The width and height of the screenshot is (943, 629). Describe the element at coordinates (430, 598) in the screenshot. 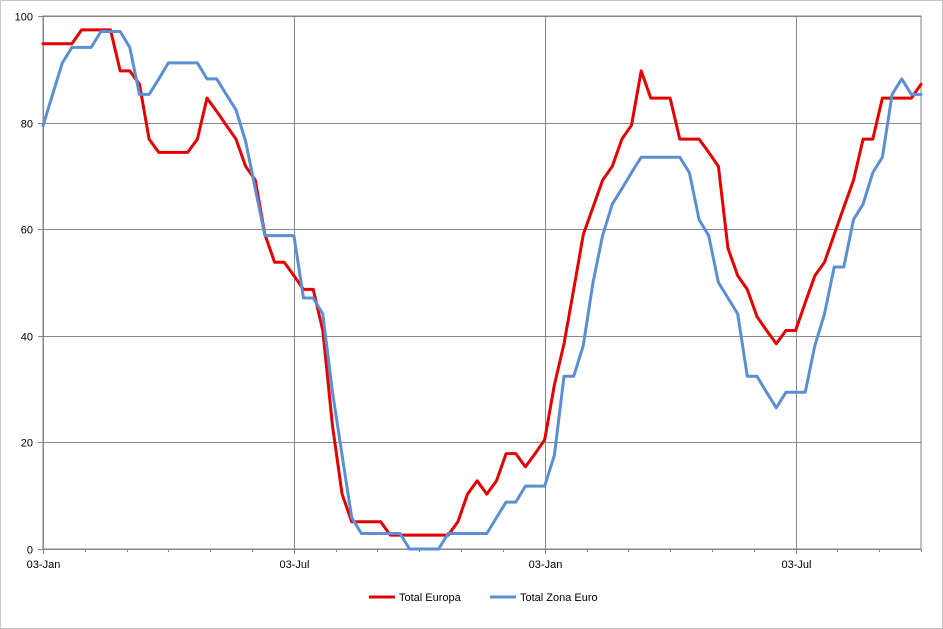

I see `legend-label: Total Europa` at that location.